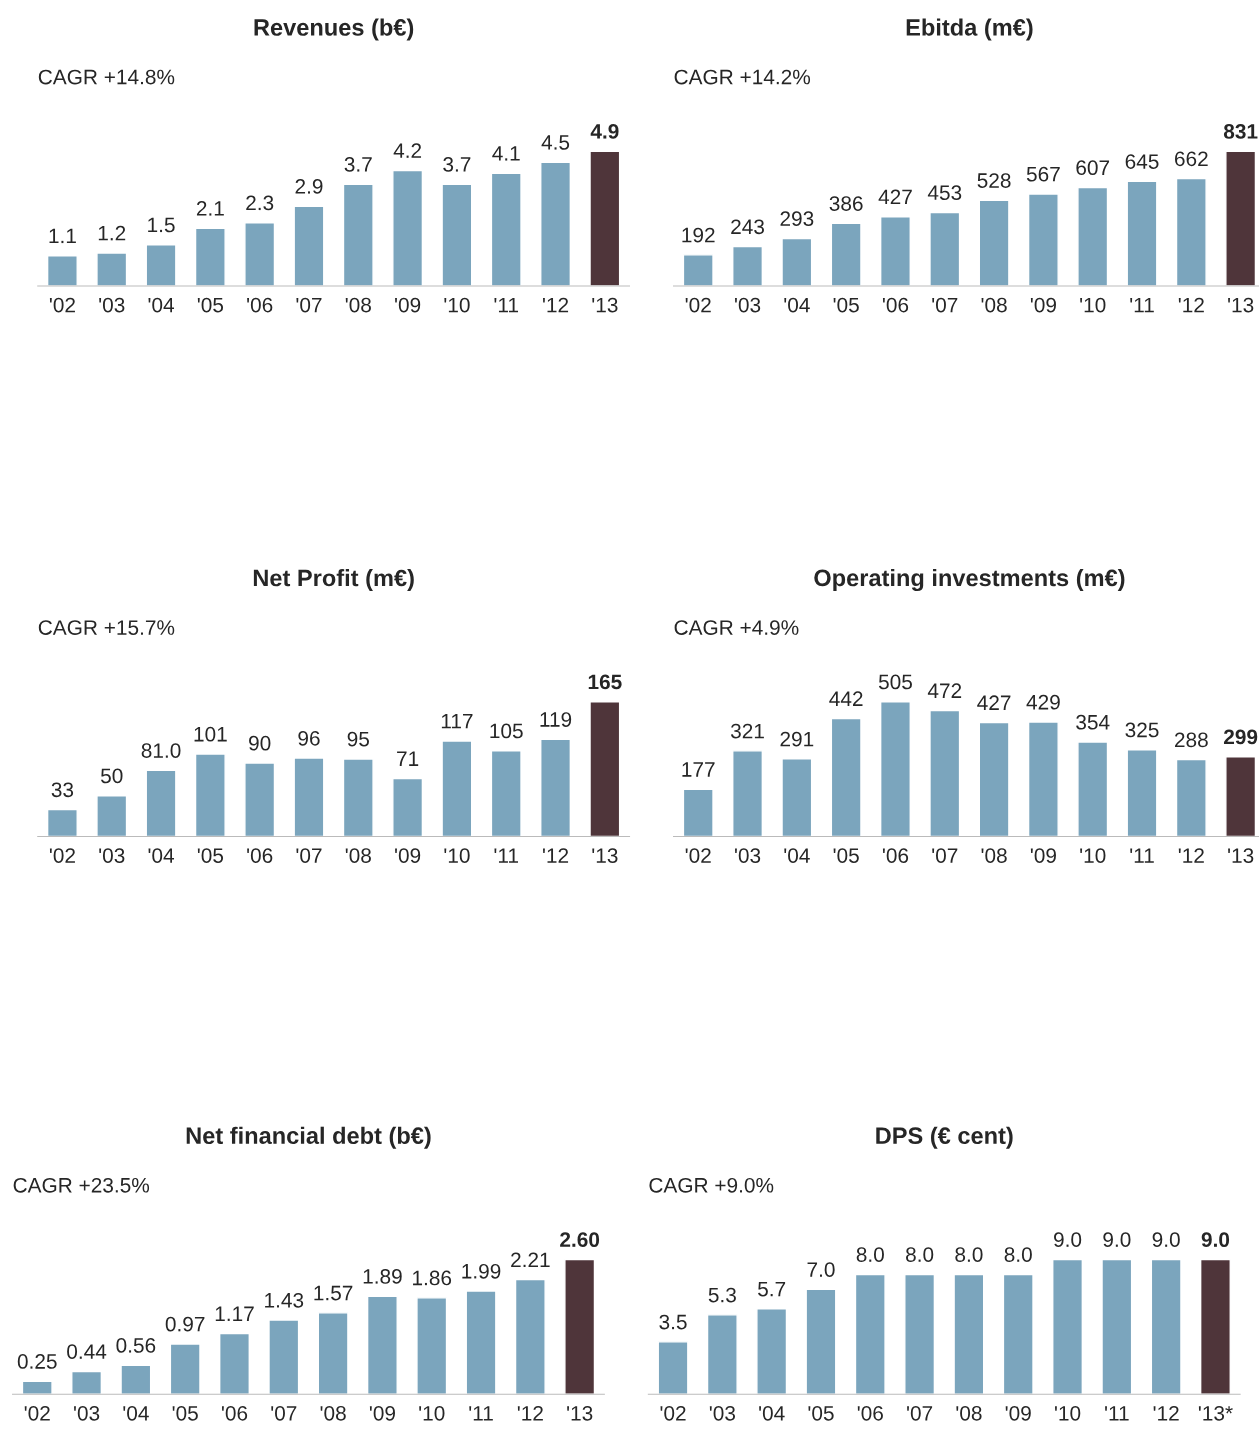 The image size is (1259, 1430). Describe the element at coordinates (1191, 159) in the screenshot. I see `data-label: 662` at that location.